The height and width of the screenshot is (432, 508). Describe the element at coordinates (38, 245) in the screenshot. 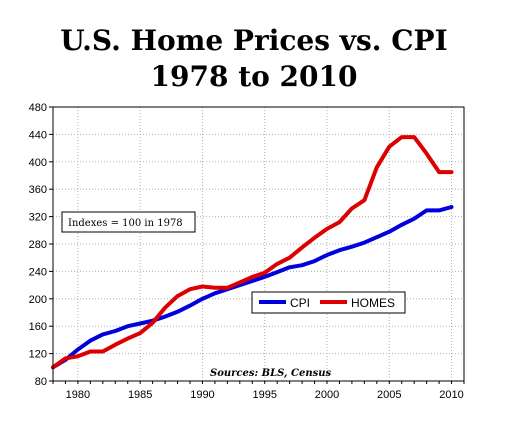

I see `y-tick-label: 280` at that location.